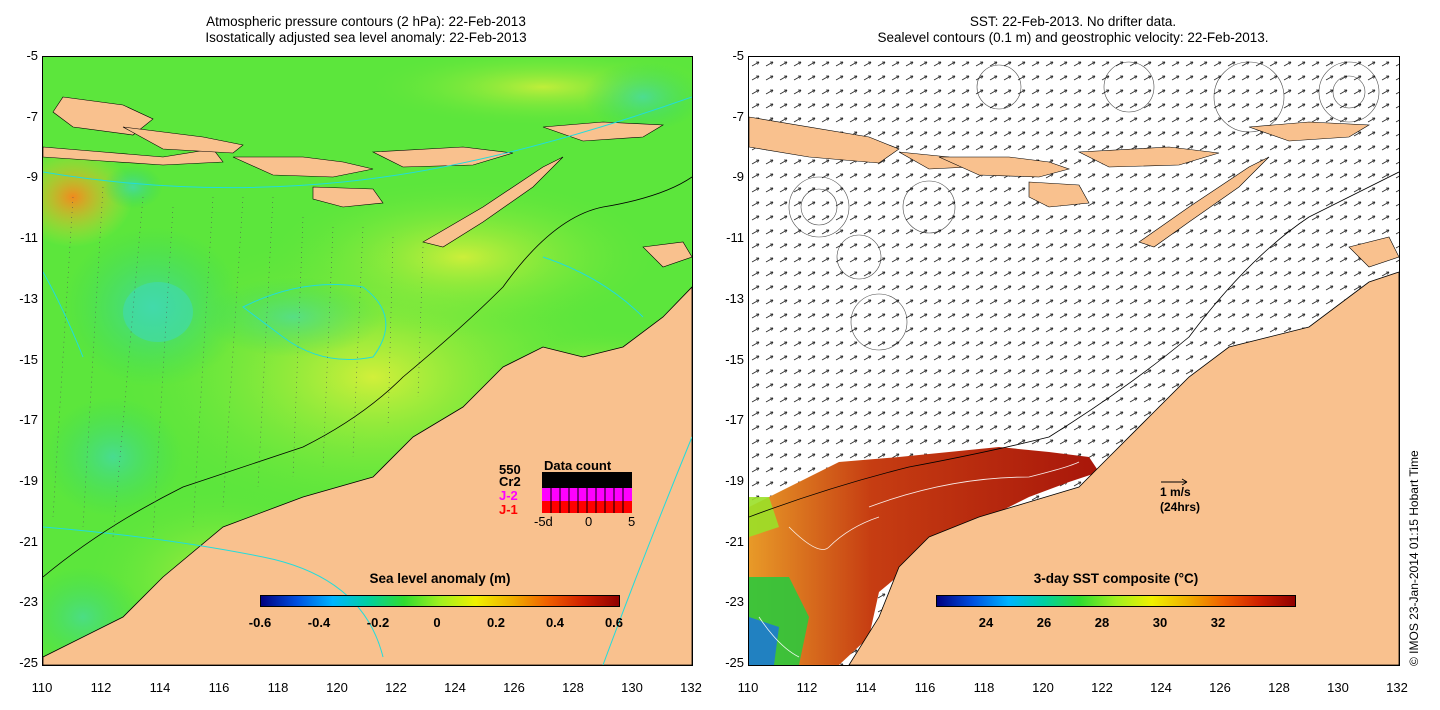 The height and width of the screenshot is (710, 1440). What do you see at coordinates (1160, 622) in the screenshot?
I see `cbar-tick: 30` at bounding box center [1160, 622].